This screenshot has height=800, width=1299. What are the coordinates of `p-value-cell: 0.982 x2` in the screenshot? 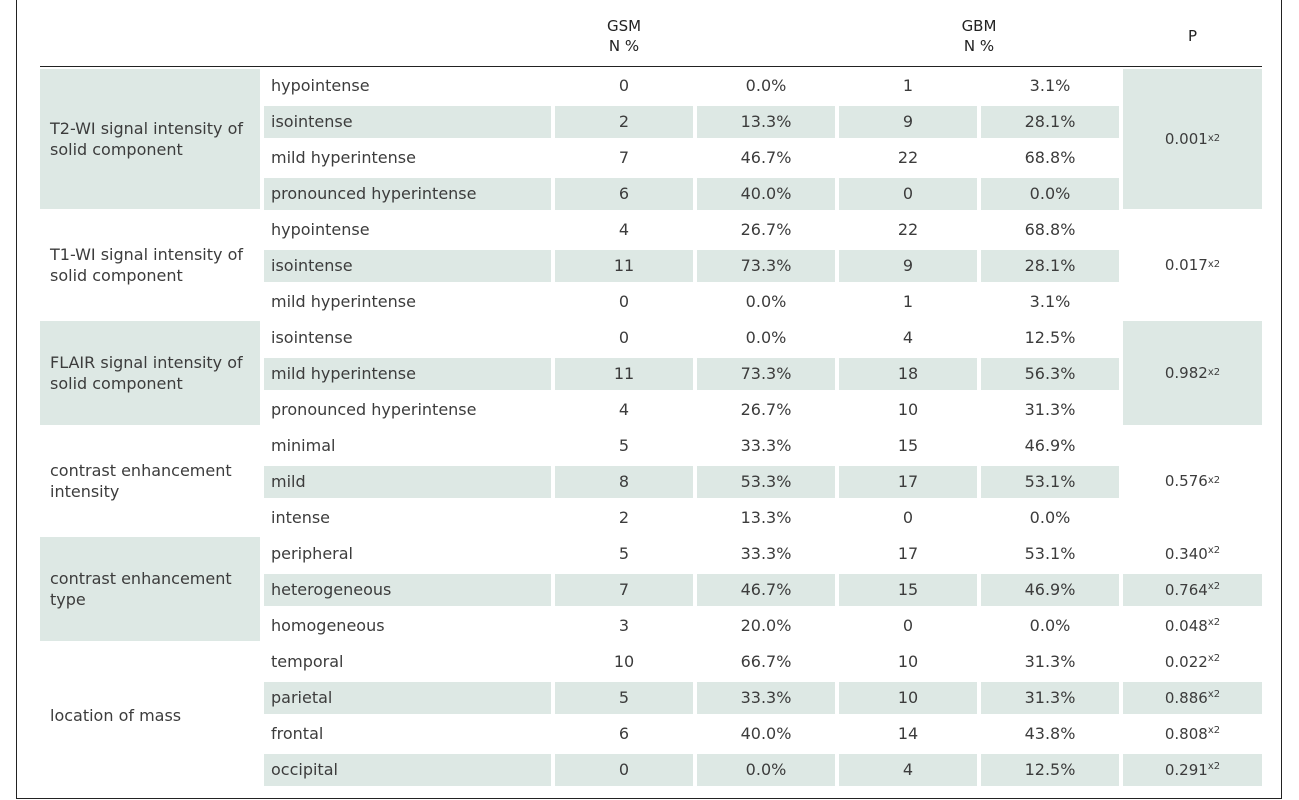 It's located at (1192, 373).